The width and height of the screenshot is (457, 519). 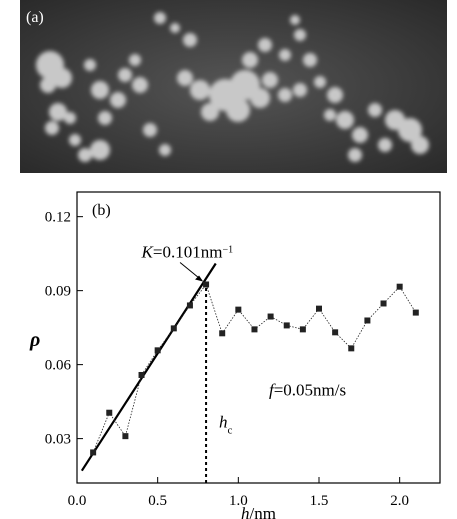 I want to click on annotation-part: =0.101nm, so click(x=188, y=251).